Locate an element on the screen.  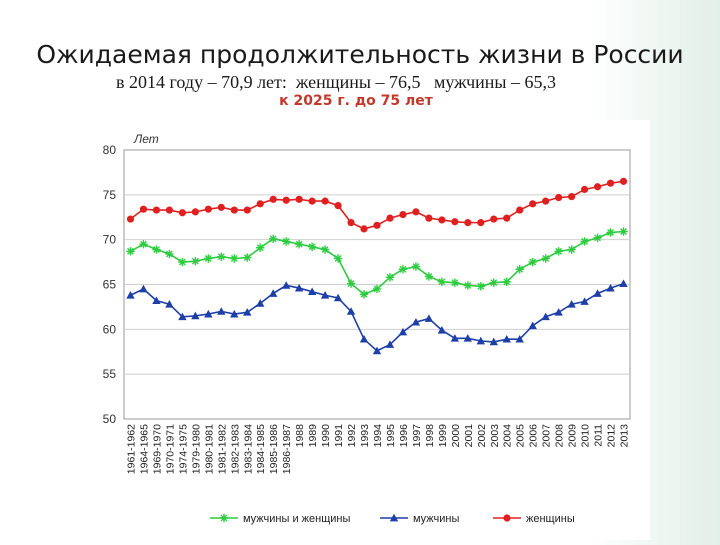
x-tick-label: 1990 is located at coordinates (326, 436).